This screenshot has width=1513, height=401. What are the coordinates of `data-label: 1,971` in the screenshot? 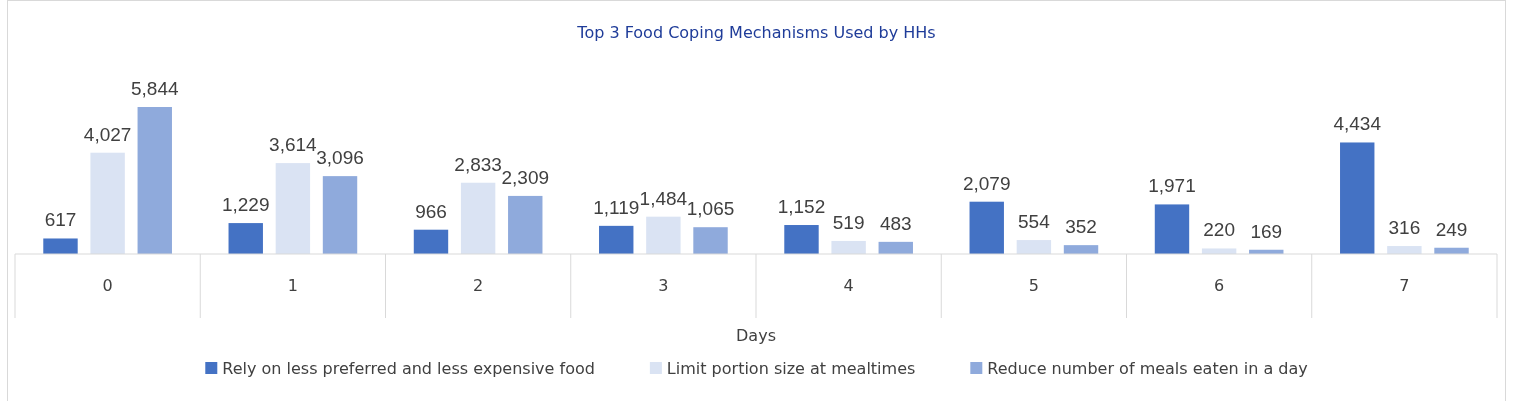 It's located at (1172, 186).